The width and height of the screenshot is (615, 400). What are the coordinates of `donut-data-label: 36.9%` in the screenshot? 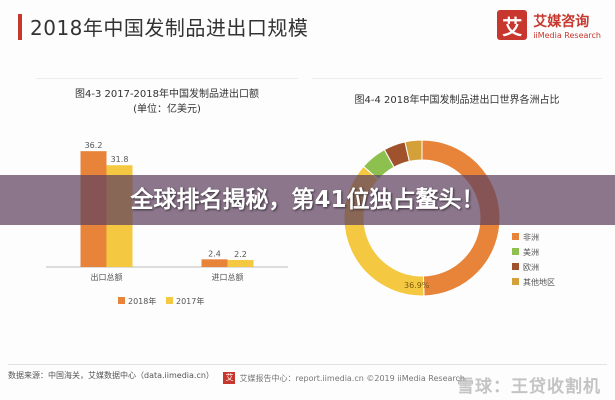 It's located at (417, 285).